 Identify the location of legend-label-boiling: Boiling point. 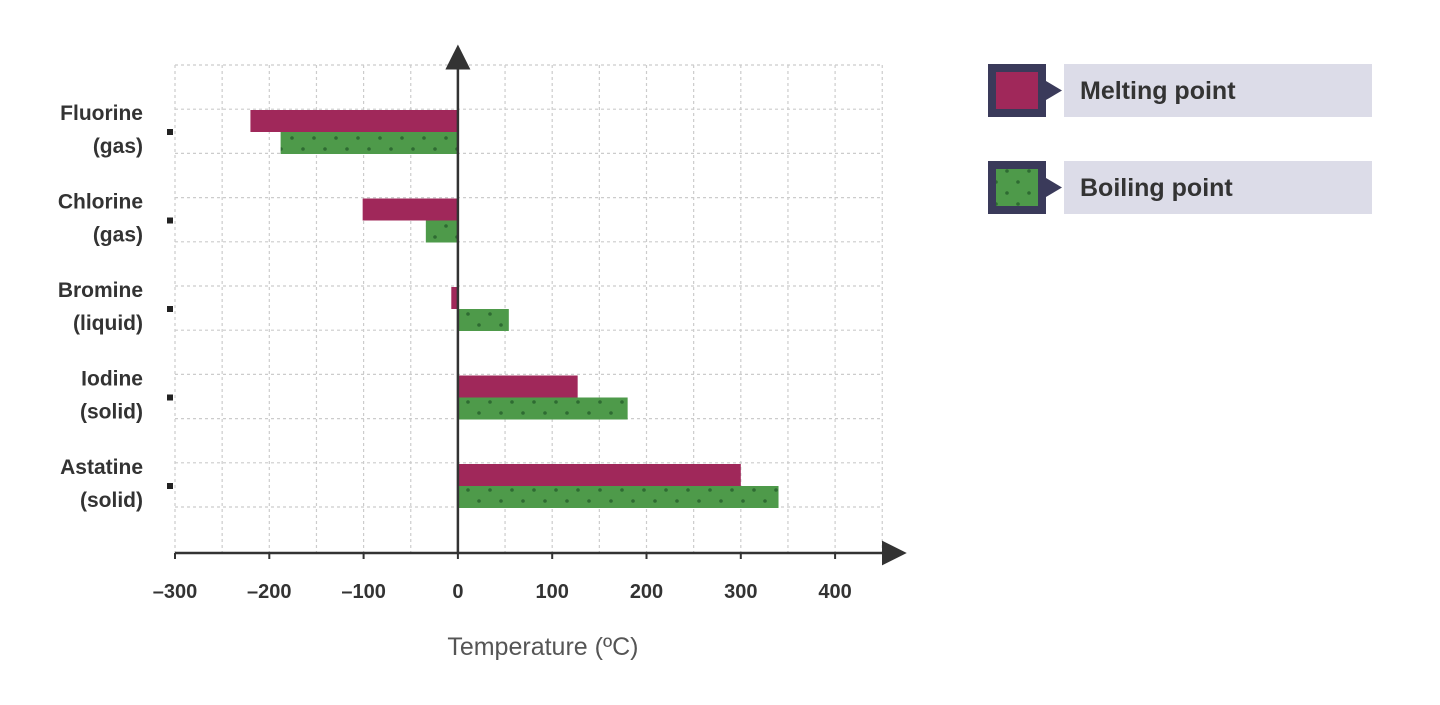
(1156, 188).